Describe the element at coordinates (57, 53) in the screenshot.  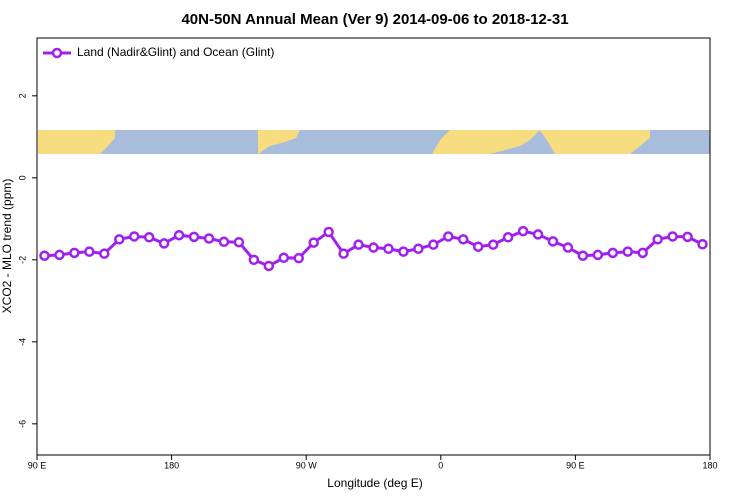
I see `legend-marker` at that location.